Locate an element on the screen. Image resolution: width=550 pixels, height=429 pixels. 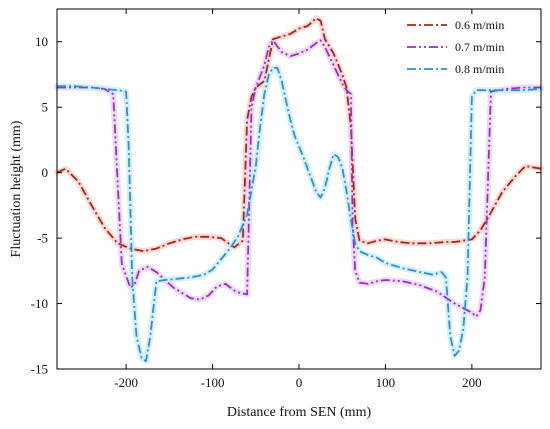
x-tick-label: -200 is located at coordinates (126, 382).